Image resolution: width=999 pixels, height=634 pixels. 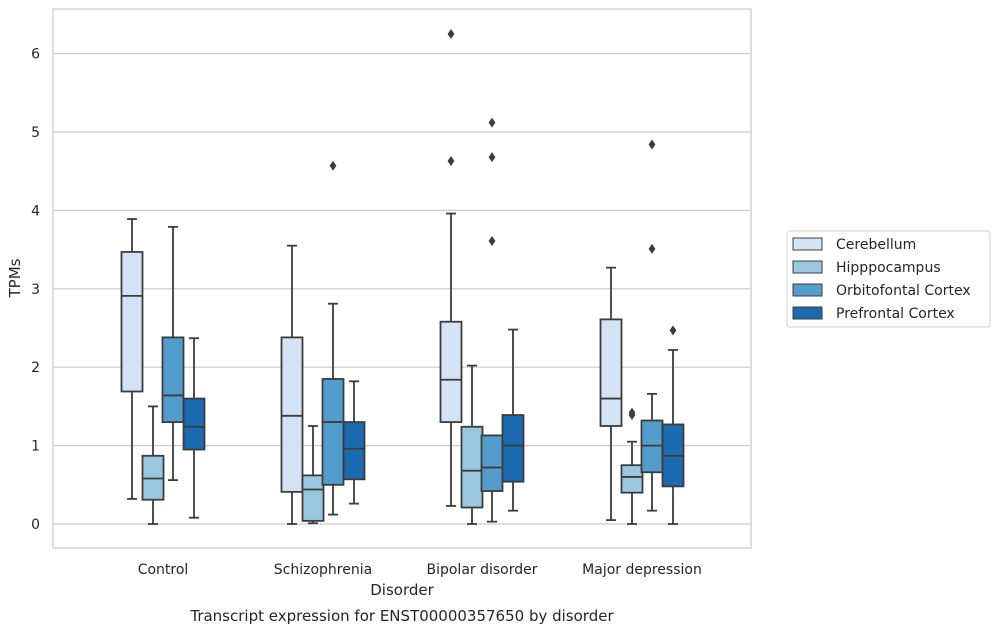 I want to click on y-axis-label: TPMs, so click(x=15, y=278).